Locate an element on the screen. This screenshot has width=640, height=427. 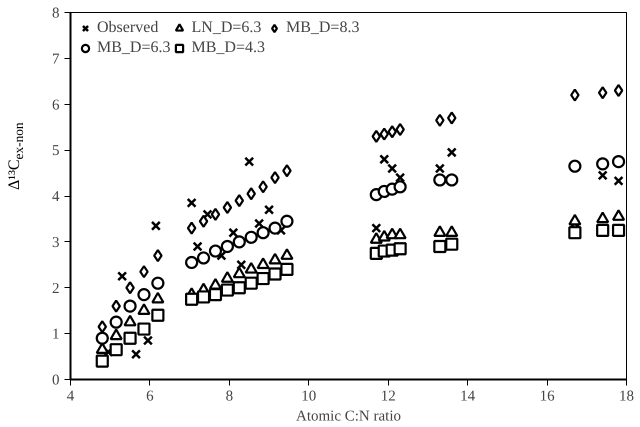
x-tick-label: 8 is located at coordinates (230, 396).